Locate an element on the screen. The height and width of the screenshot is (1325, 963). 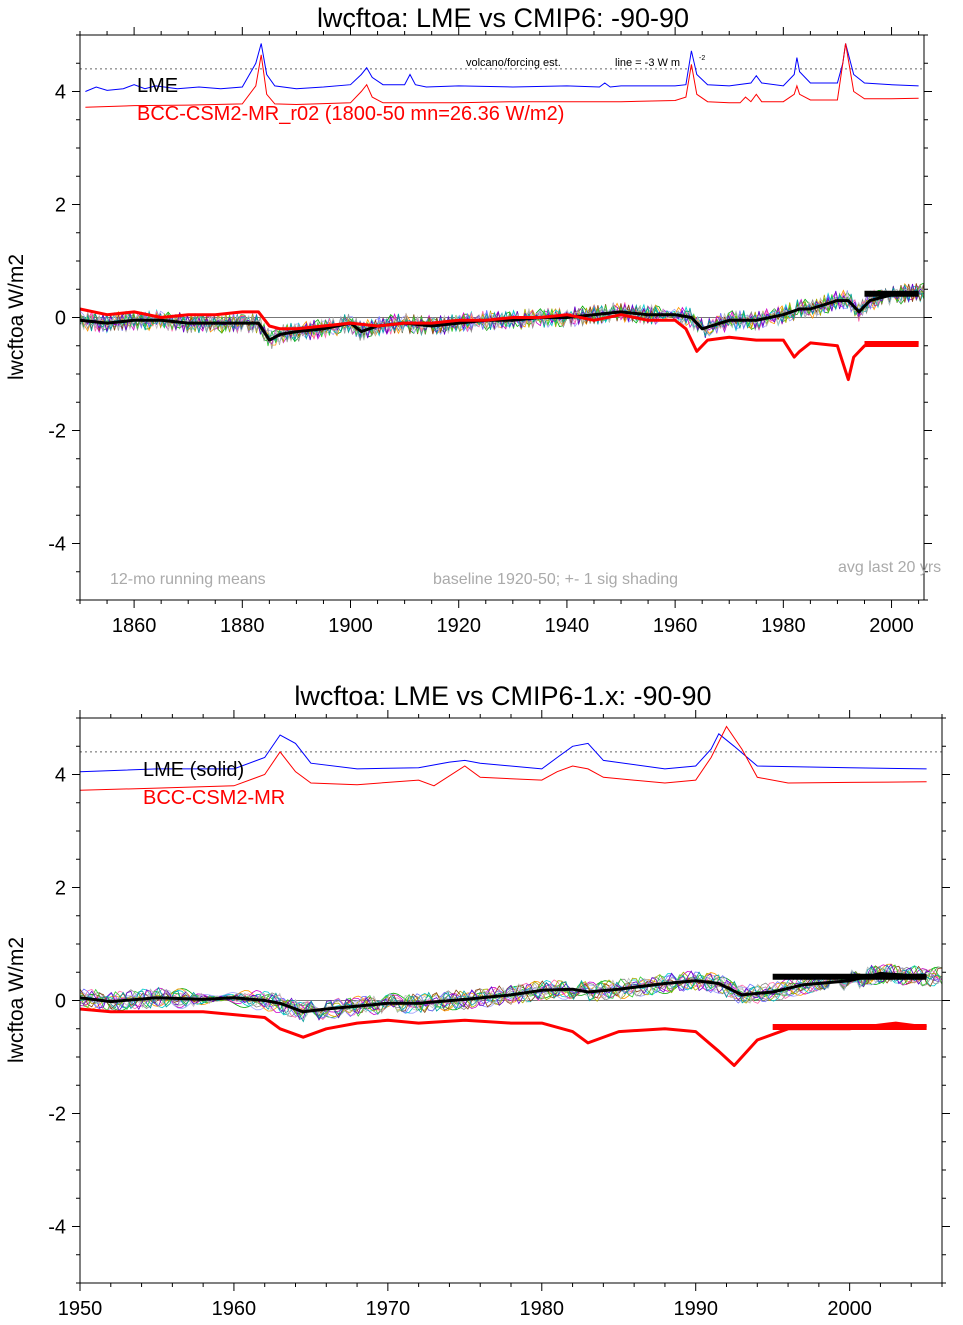
panel-1-xtick-label-1920: 1920 is located at coordinates (458, 626).